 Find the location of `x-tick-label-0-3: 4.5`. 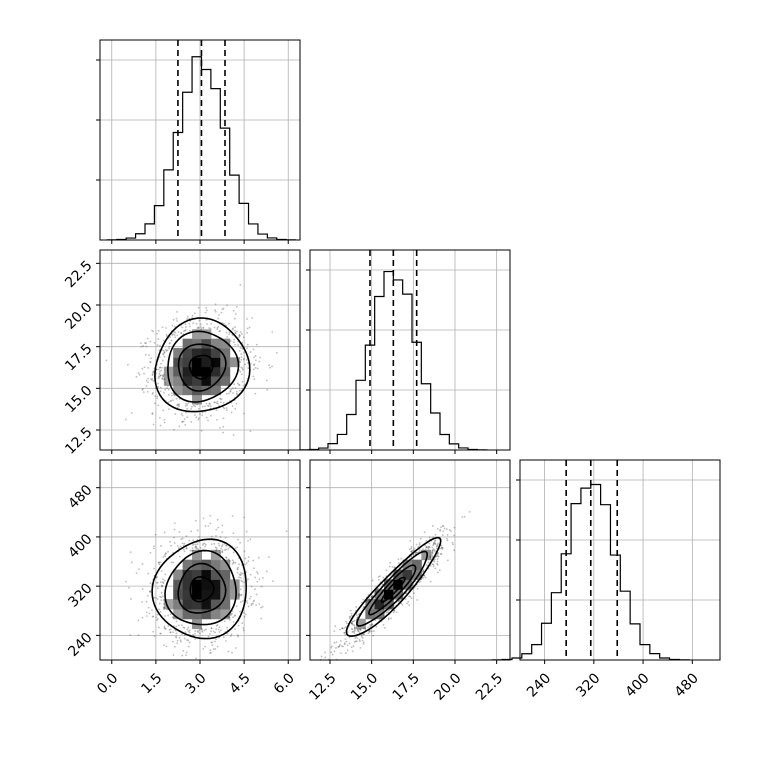

x-tick-label-0-3: 4.5 is located at coordinates (240, 683).